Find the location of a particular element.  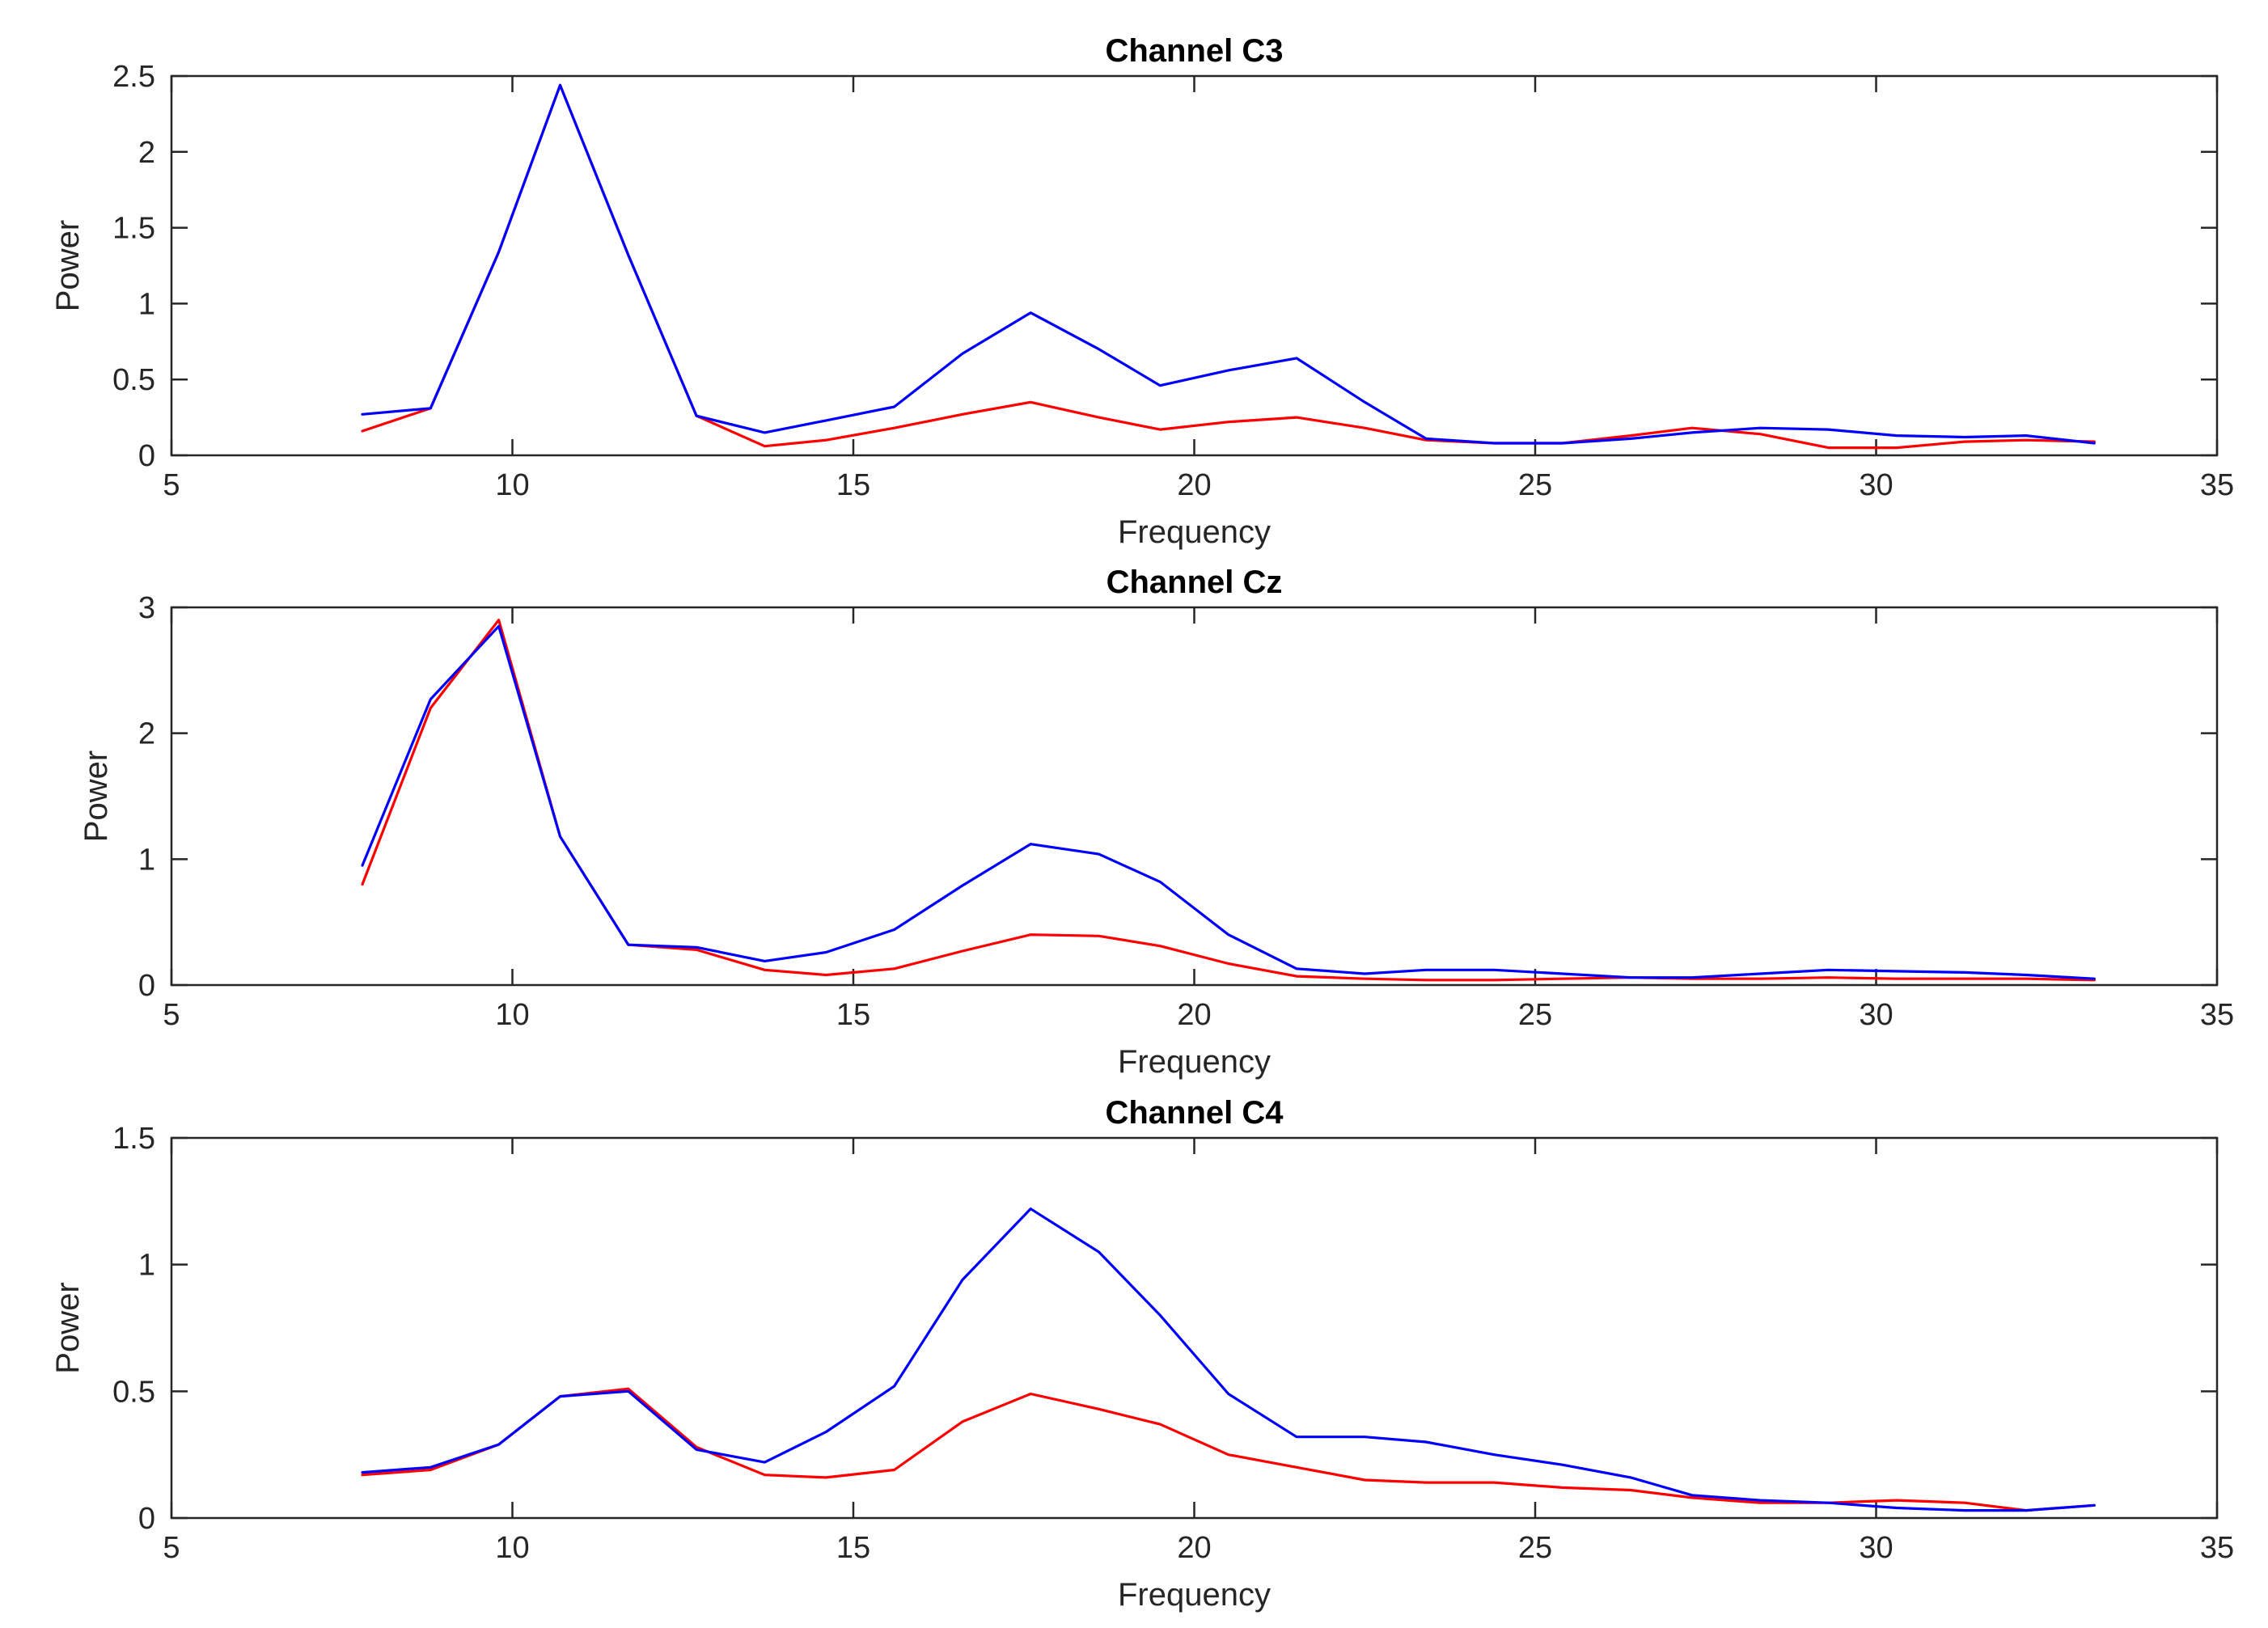

y-tick-label: 3 is located at coordinates (147, 608).